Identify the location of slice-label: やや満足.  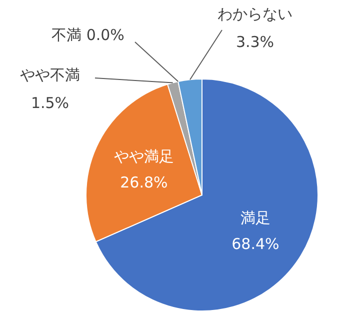
(144, 157).